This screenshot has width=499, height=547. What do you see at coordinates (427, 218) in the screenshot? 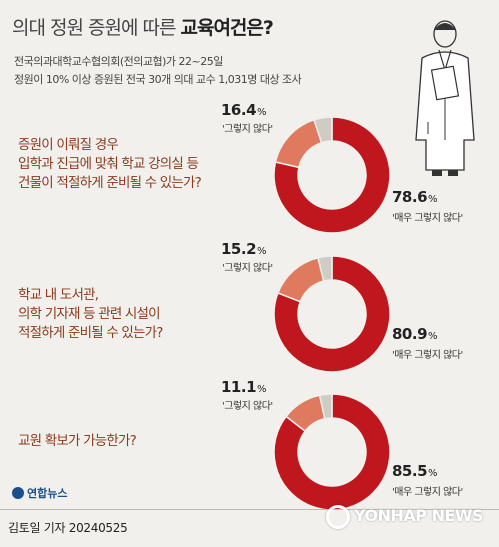
I see `pct-label-1a: '매우 그렇지 않다'` at bounding box center [427, 218].